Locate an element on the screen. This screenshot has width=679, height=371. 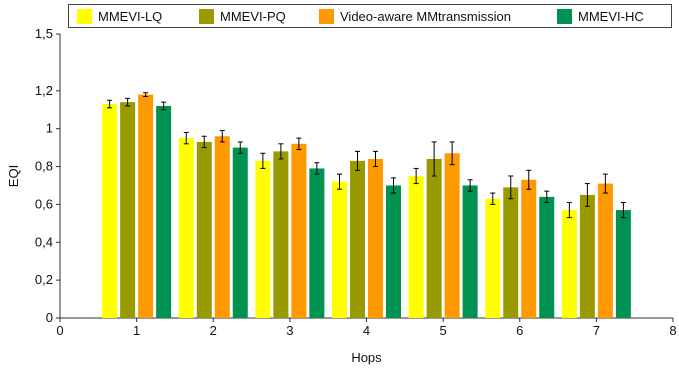
x-tick-label: 6 is located at coordinates (519, 330).